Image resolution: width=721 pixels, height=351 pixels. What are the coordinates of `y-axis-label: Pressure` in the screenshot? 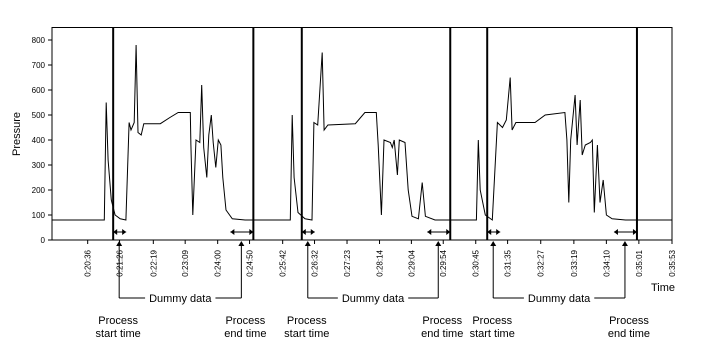 It's located at (17, 134).